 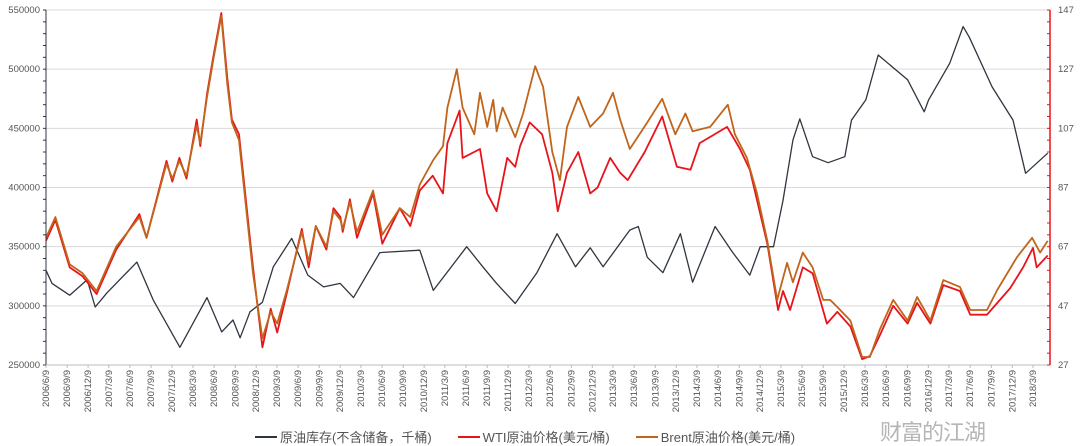 What do you see at coordinates (109, 388) in the screenshot?
I see `x-tick-label: 2007/3/9` at bounding box center [109, 388].